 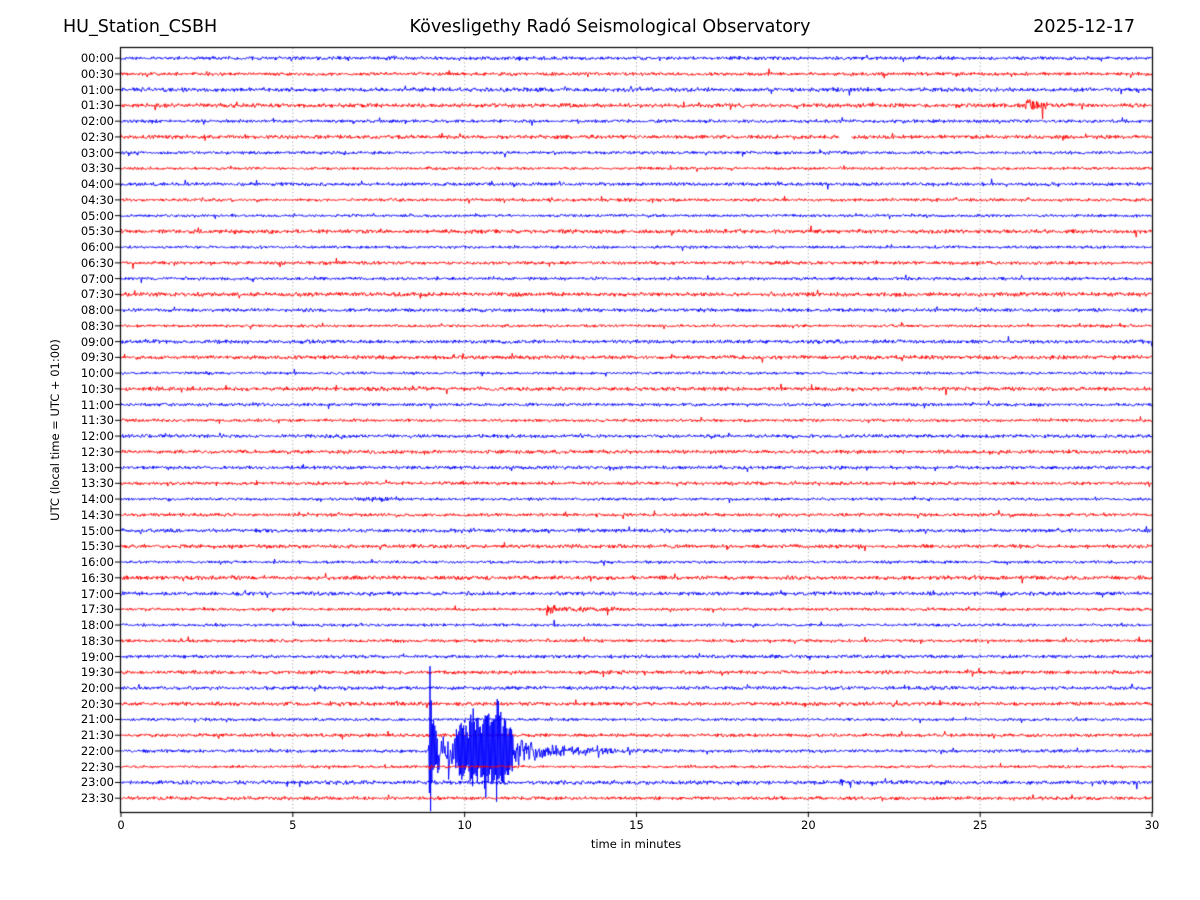 I want to click on y-tick-label: 21:00, so click(x=97, y=719).